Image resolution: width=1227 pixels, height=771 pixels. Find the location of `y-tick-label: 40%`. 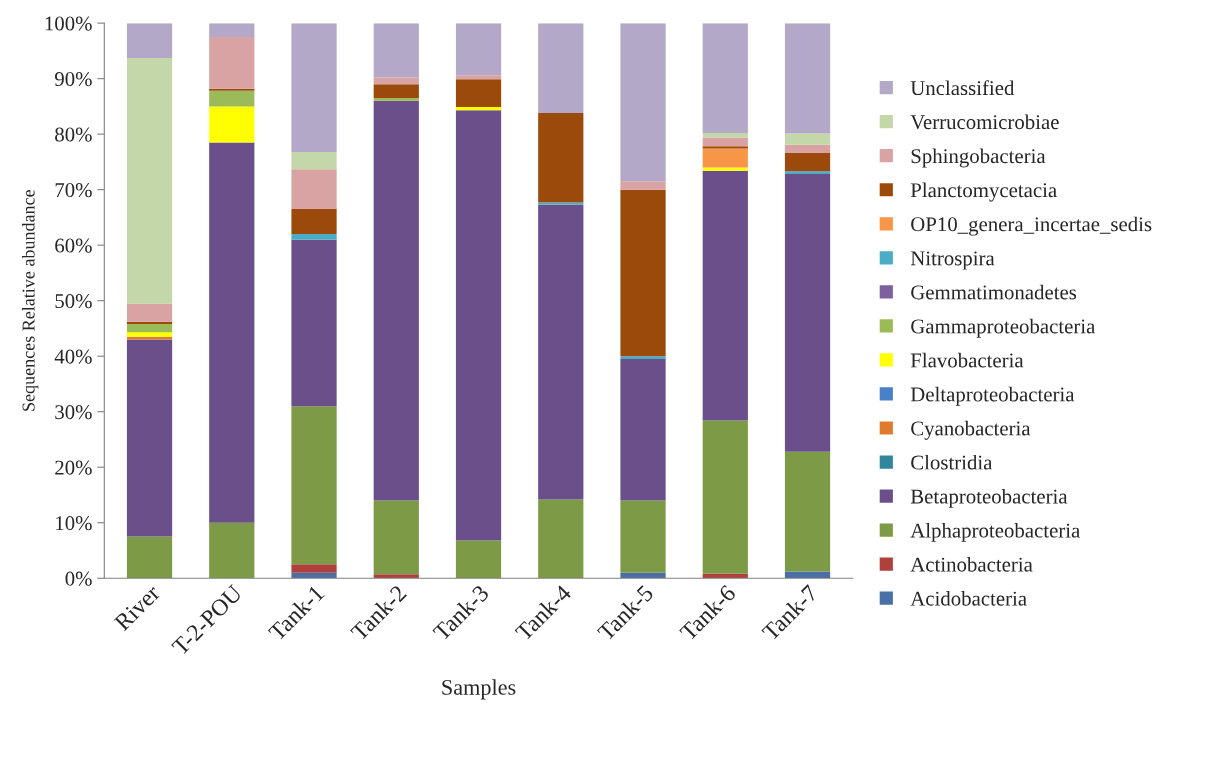

y-tick-label: 40% is located at coordinates (73, 356).